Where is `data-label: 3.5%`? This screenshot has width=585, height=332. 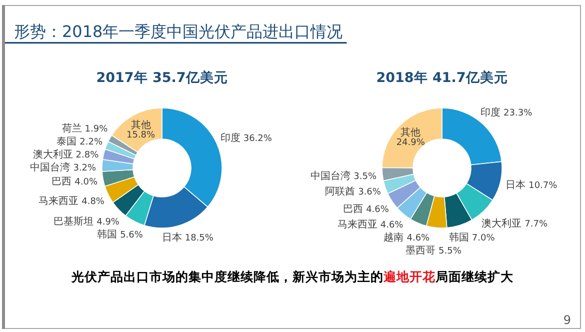 data-label: 3.5% is located at coordinates (365, 177).